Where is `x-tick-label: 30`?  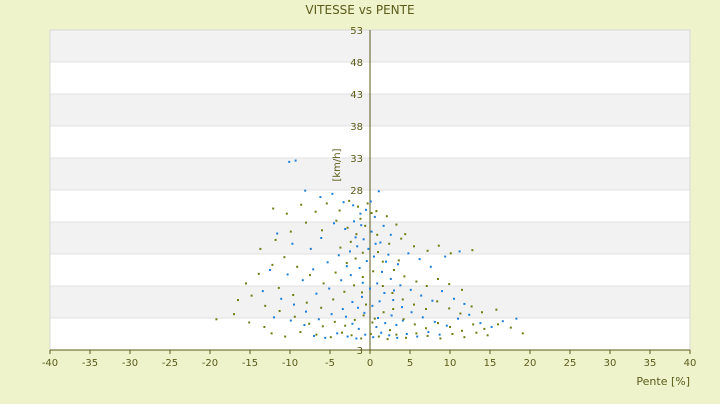 x-tick-label: 30 is located at coordinates (610, 363).